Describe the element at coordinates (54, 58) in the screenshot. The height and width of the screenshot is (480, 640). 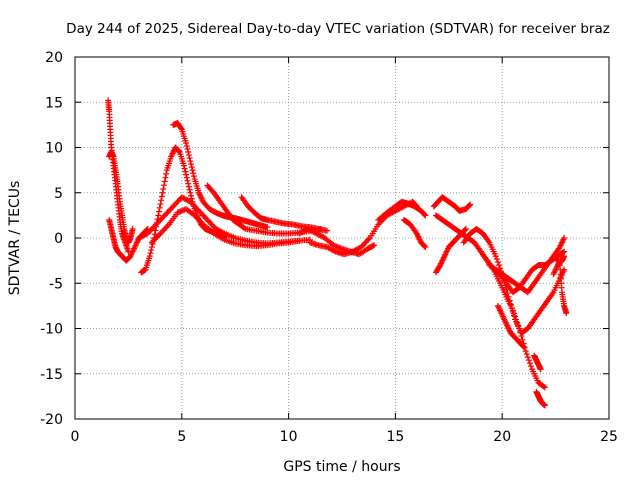
I see `y-tick-label: 20` at that location.